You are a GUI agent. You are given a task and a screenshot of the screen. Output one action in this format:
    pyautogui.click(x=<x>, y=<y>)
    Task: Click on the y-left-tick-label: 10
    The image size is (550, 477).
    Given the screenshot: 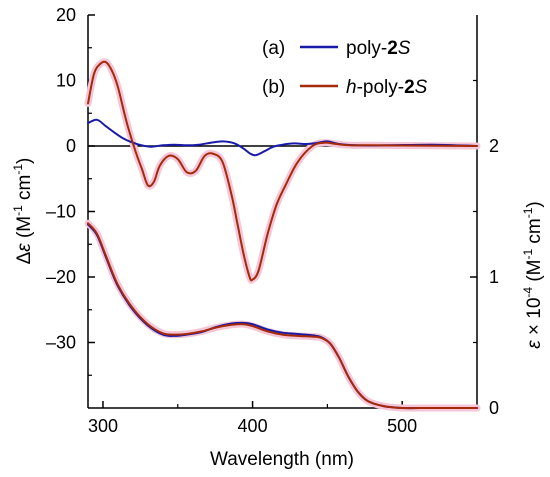 What is the action you would take?
    pyautogui.click(x=66, y=81)
    